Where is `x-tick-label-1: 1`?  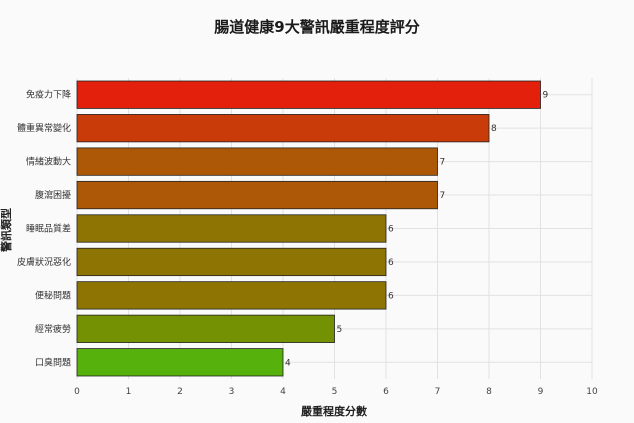 x-tick-label-1: 1 is located at coordinates (129, 392).